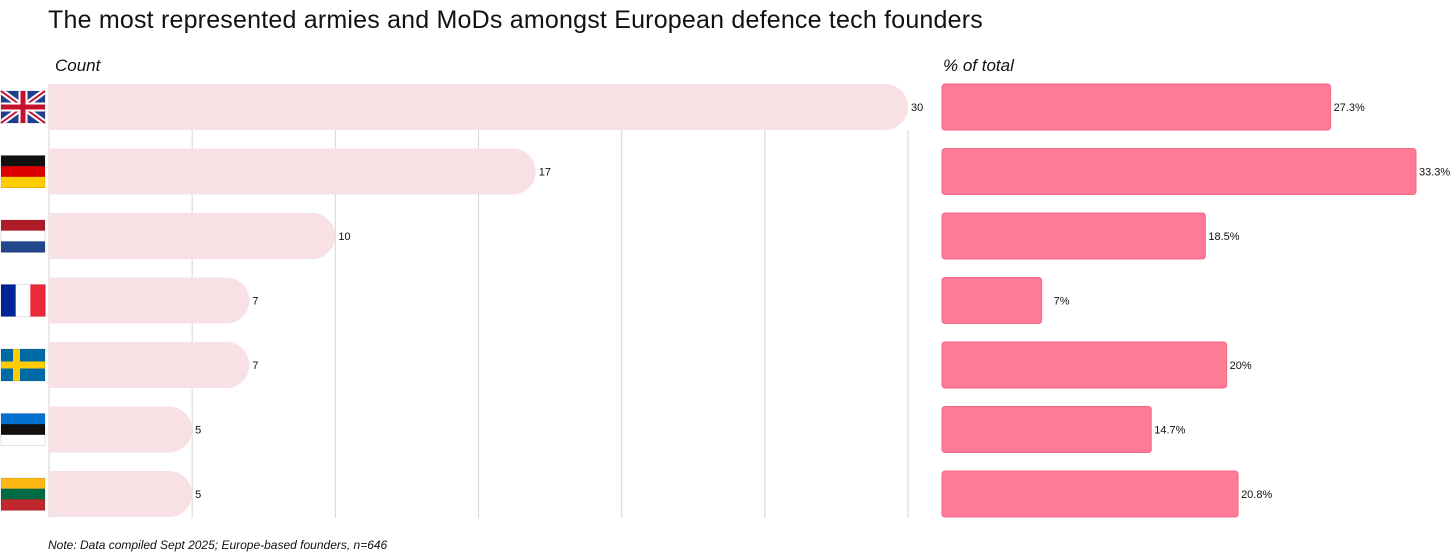  What do you see at coordinates (23, 171) in the screenshot?
I see `flag-germany-icon` at bounding box center [23, 171].